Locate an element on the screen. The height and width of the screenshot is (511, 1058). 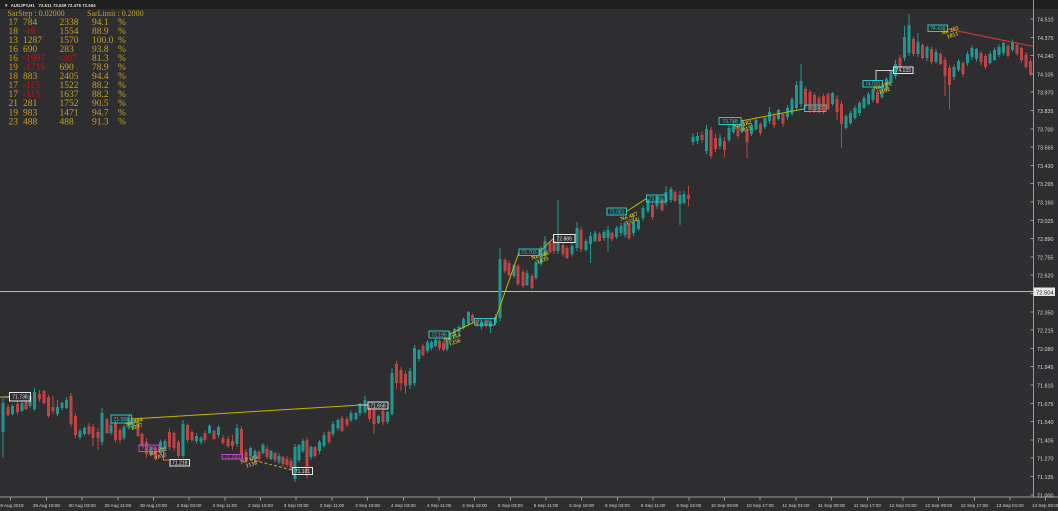
svg-text: 71.181 is located at coordinates (303, 472).